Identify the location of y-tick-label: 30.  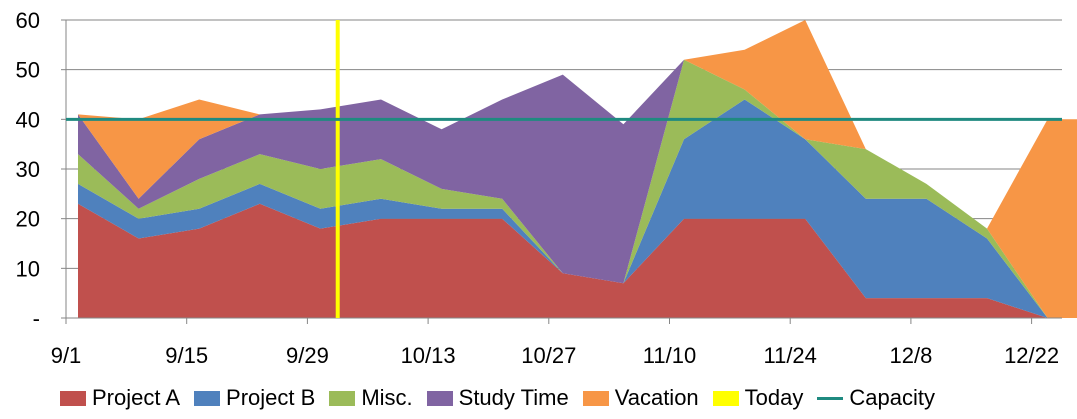
(28, 169).